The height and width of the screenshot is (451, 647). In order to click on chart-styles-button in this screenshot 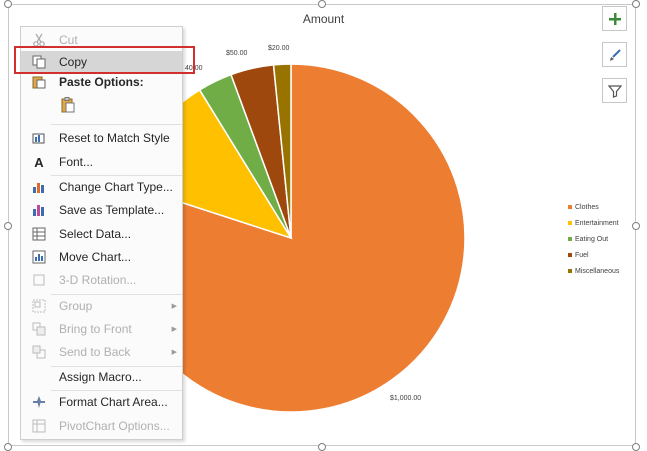, I will do `click(614, 54)`.